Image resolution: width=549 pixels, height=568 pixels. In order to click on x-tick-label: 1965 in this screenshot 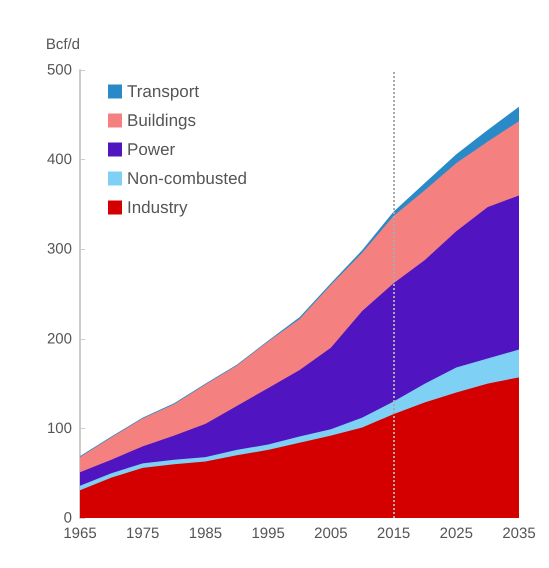, I will do `click(80, 533)`.